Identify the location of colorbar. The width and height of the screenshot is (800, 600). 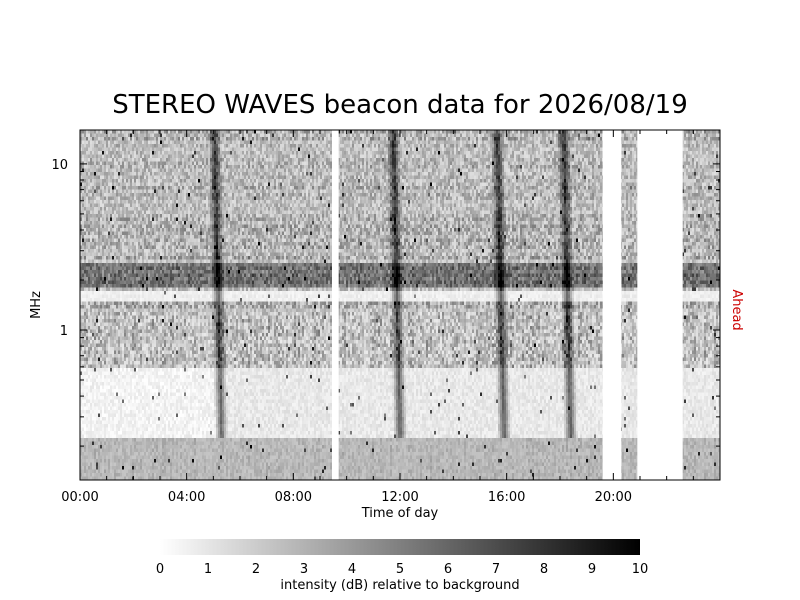
(400, 547).